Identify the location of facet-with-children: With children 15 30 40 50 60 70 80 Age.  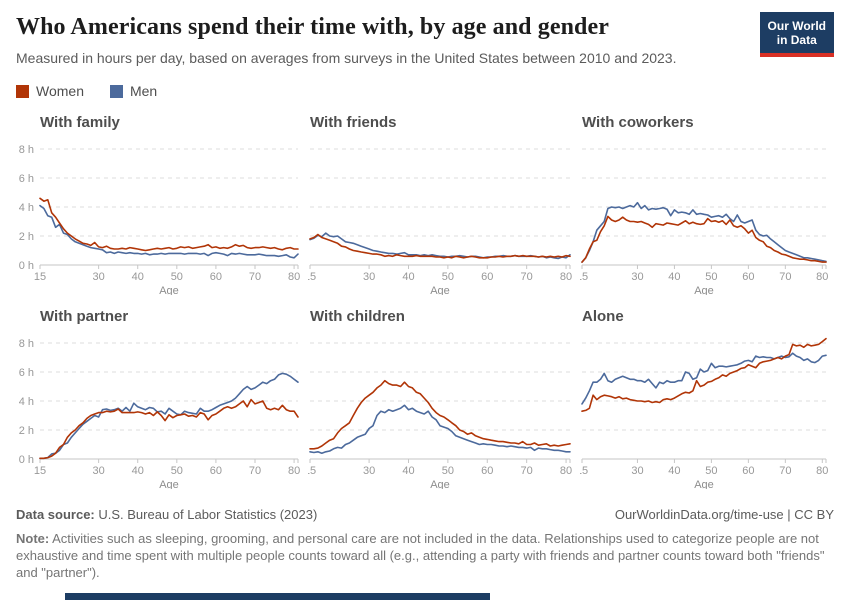
(444, 398).